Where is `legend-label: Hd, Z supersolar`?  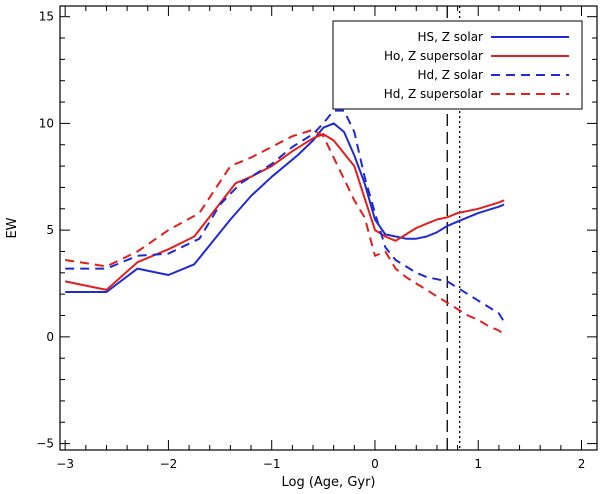 legend-label: Hd, Z supersolar is located at coordinates (433, 94).